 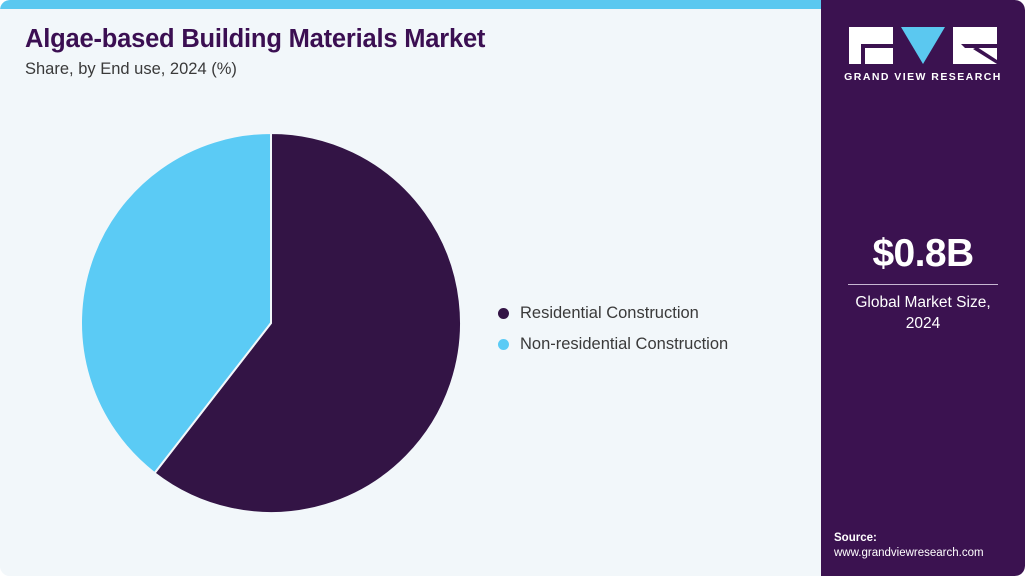 I want to click on market-size-stat: $0.8B Global Market Size, 2024, so click(x=923, y=283).